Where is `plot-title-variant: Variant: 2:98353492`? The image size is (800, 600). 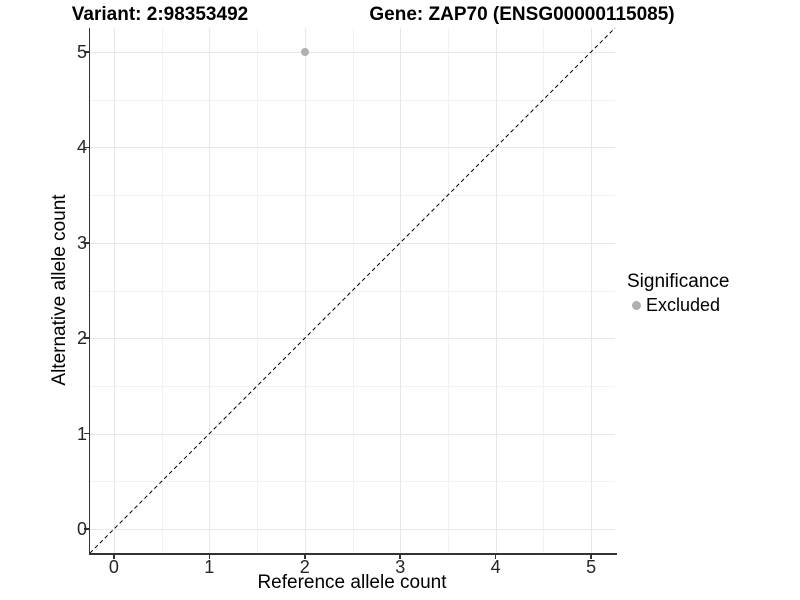
plot-title-variant: Variant: 2:98353492 is located at coordinates (160, 14).